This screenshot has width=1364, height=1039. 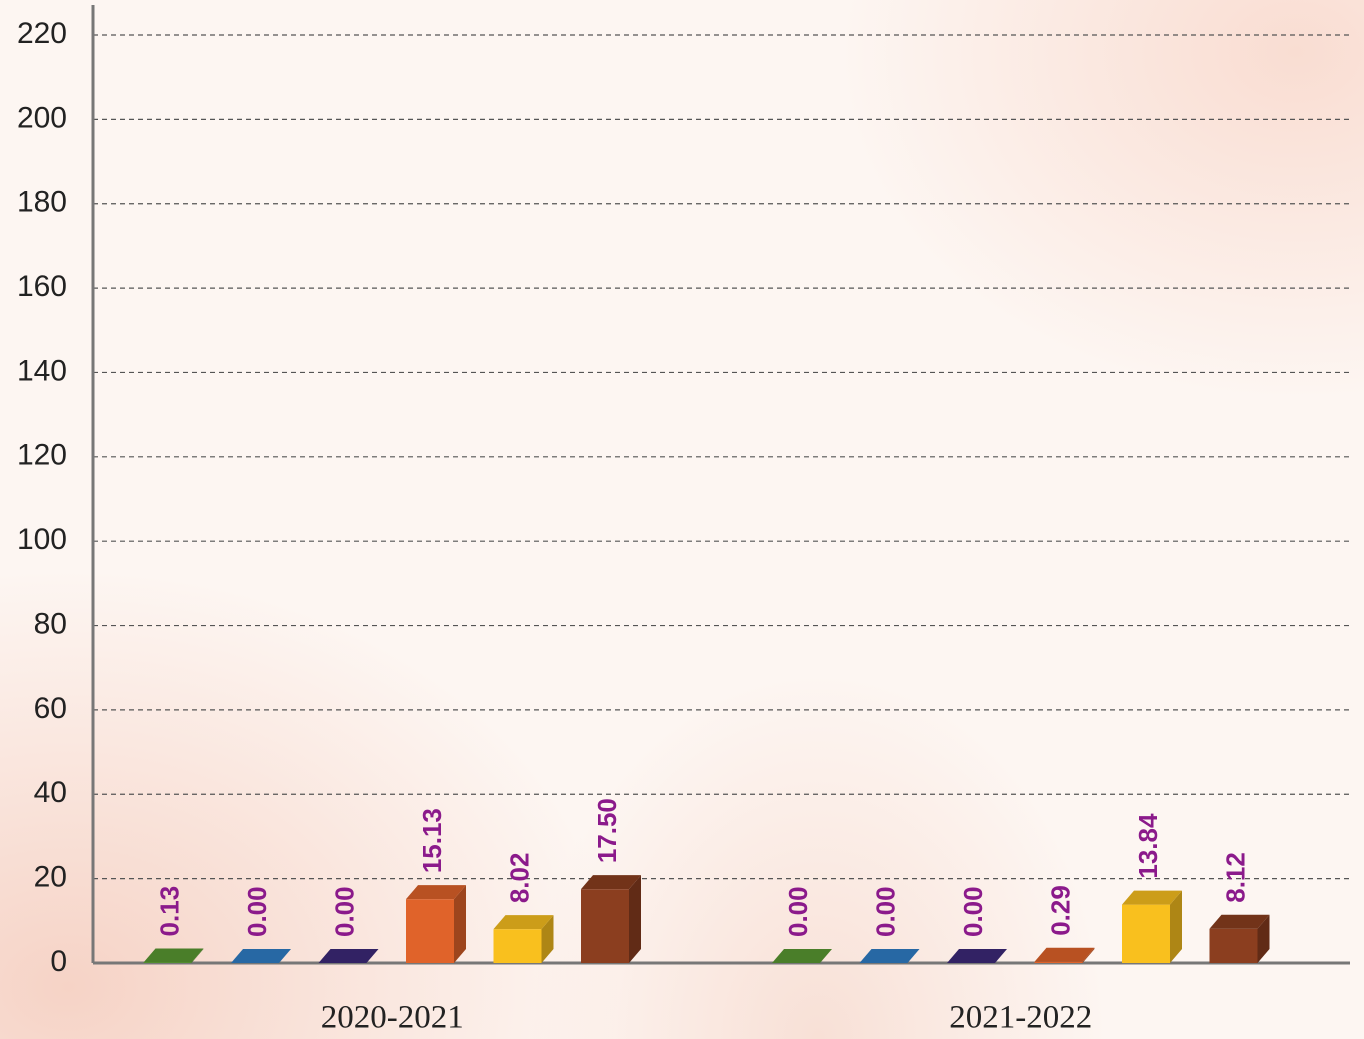 I want to click on y-tick-label: 100, so click(x=42, y=539).